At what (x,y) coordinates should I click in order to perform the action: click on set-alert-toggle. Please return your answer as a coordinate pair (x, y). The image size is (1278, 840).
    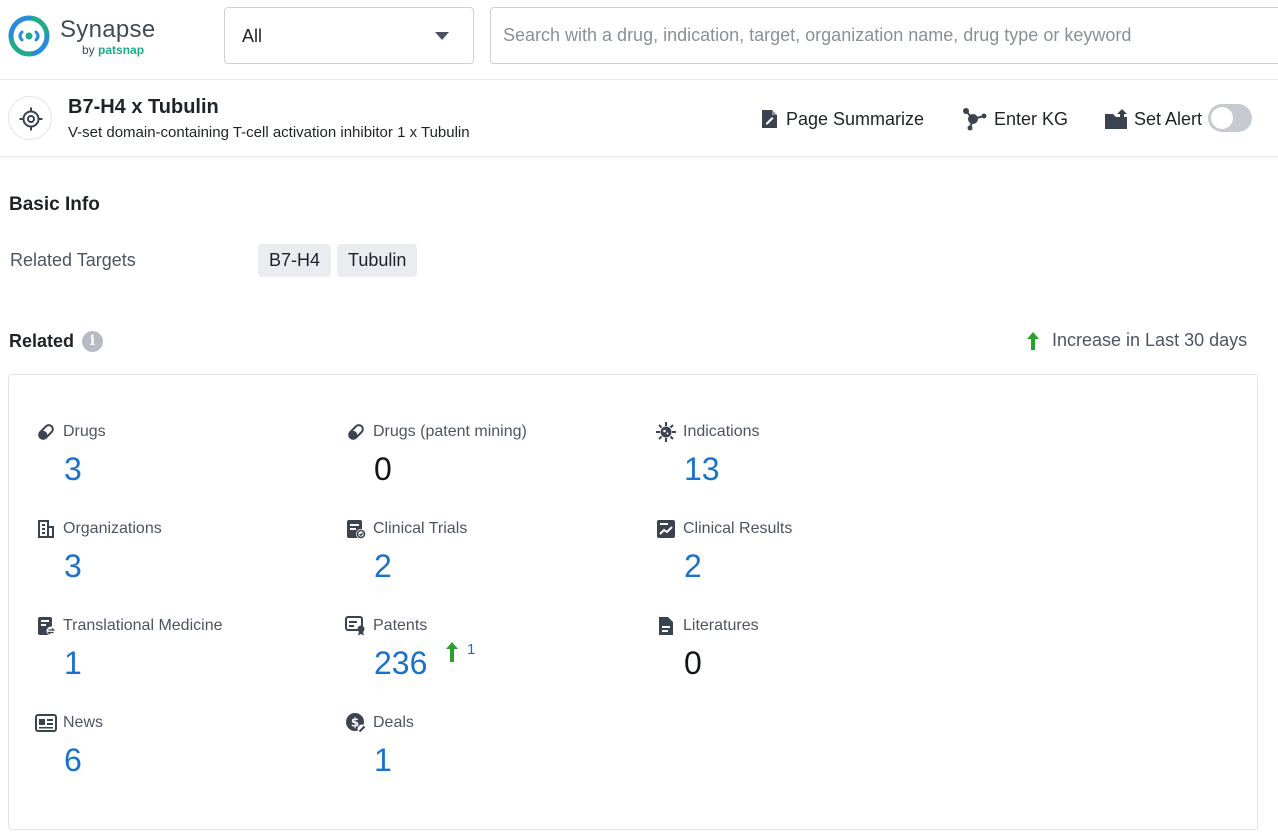
    Looking at the image, I should click on (1230, 118).